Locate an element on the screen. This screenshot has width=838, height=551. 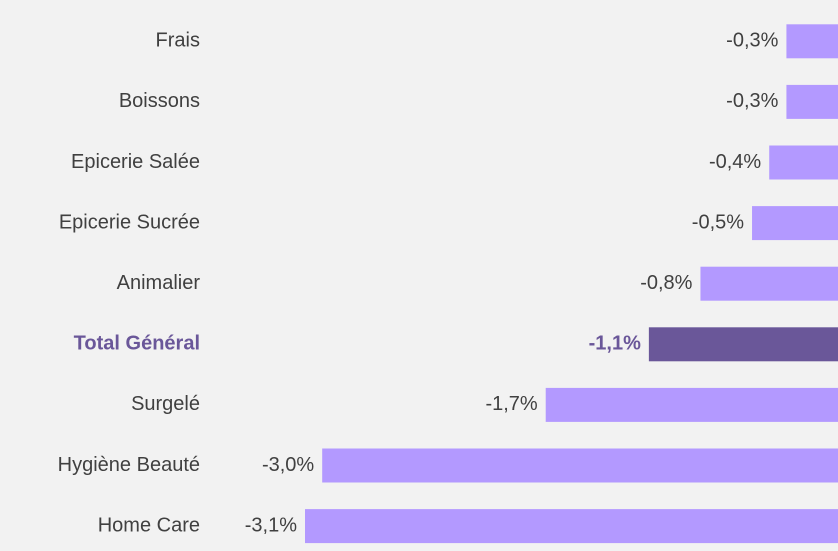
value-label: -1,1% is located at coordinates (615, 344).